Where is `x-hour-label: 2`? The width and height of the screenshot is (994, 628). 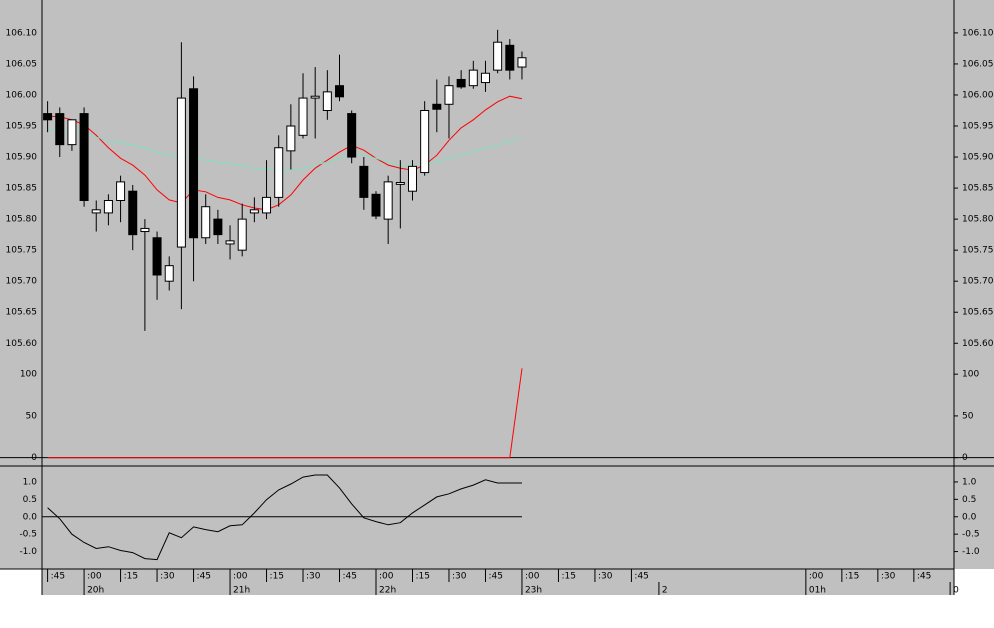
x-hour-label: 2 is located at coordinates (665, 591).